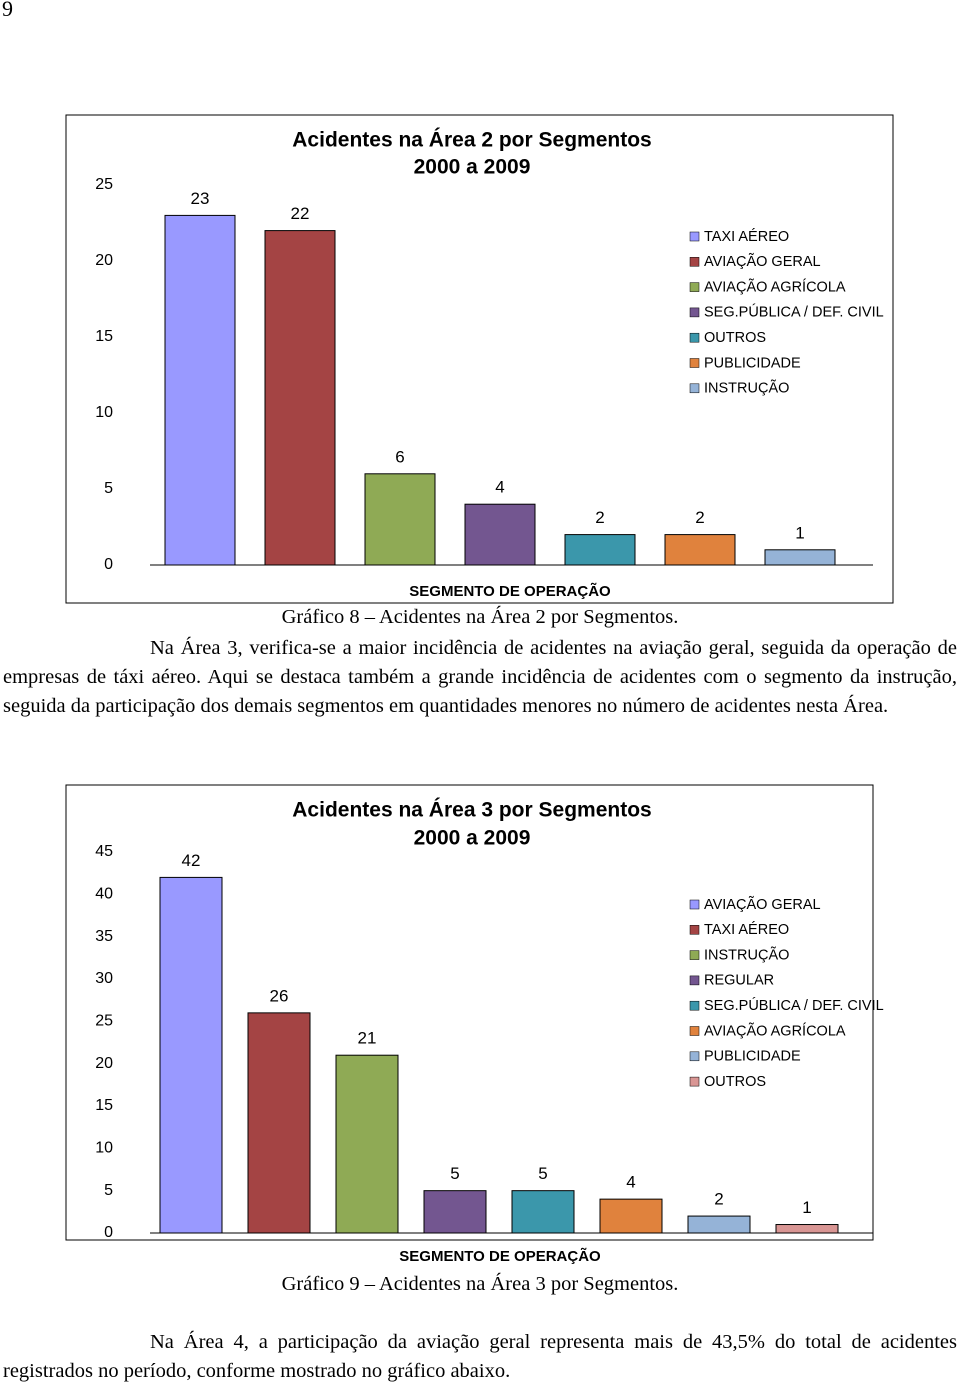  Describe the element at coordinates (191, 860) in the screenshot. I see `data-label: 42` at that location.